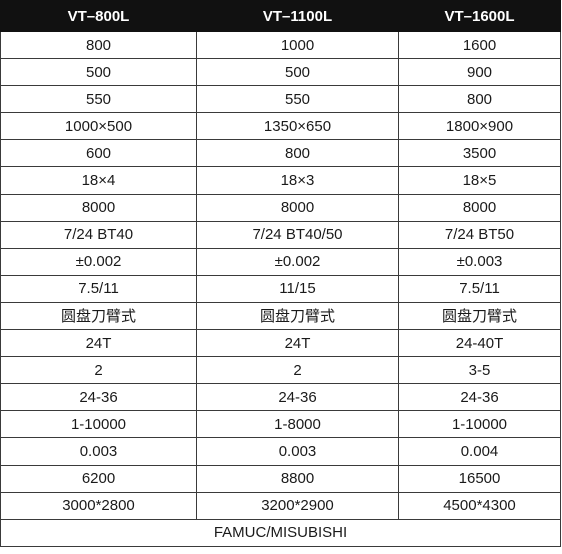 The image size is (562, 554). I want to click on table-row: 0.003 0.003 0.004, so click(280, 451).